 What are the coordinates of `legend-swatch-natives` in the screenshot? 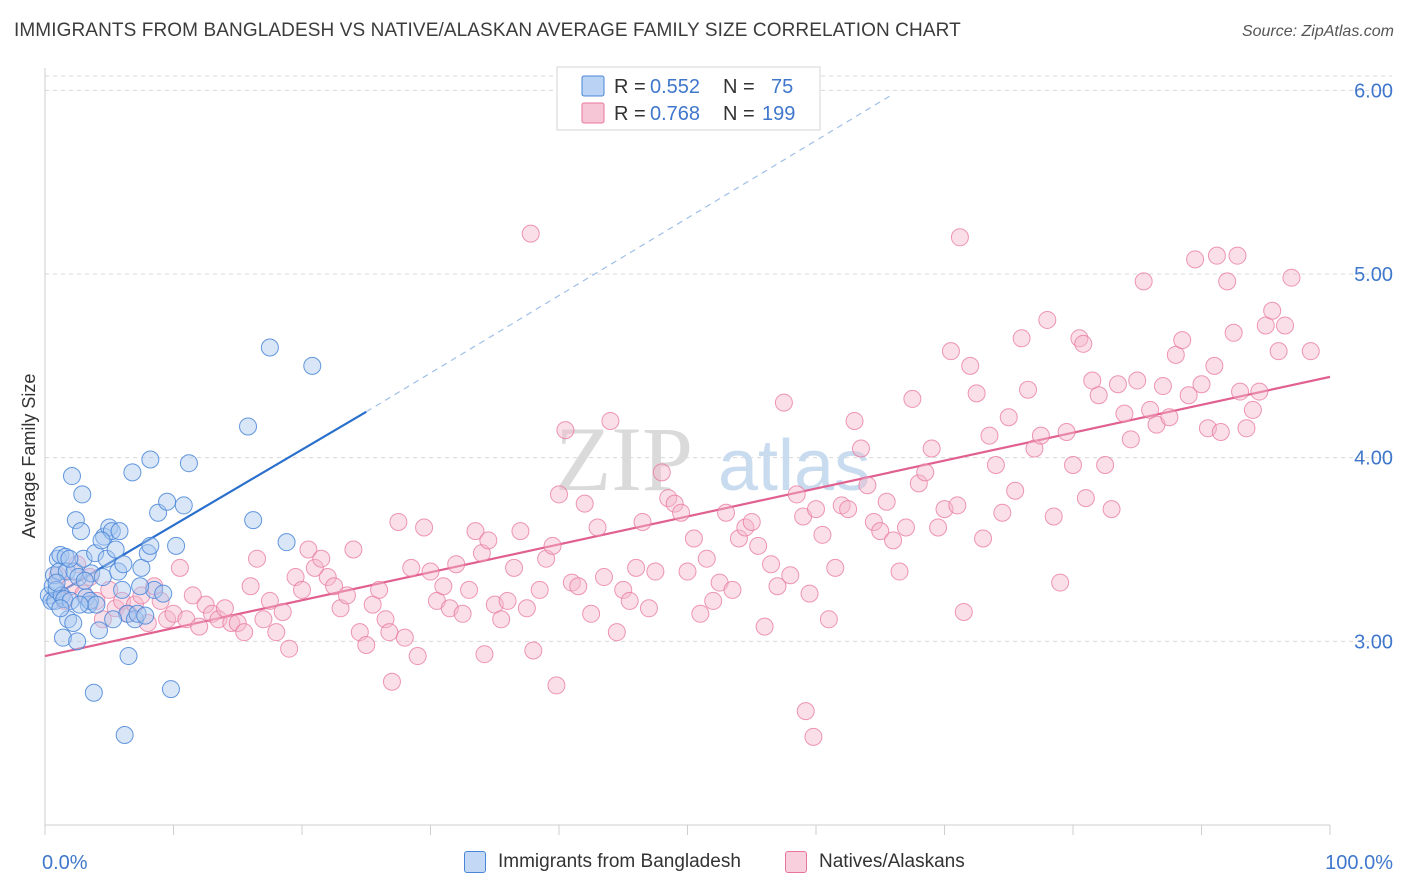 It's located at (593, 113).